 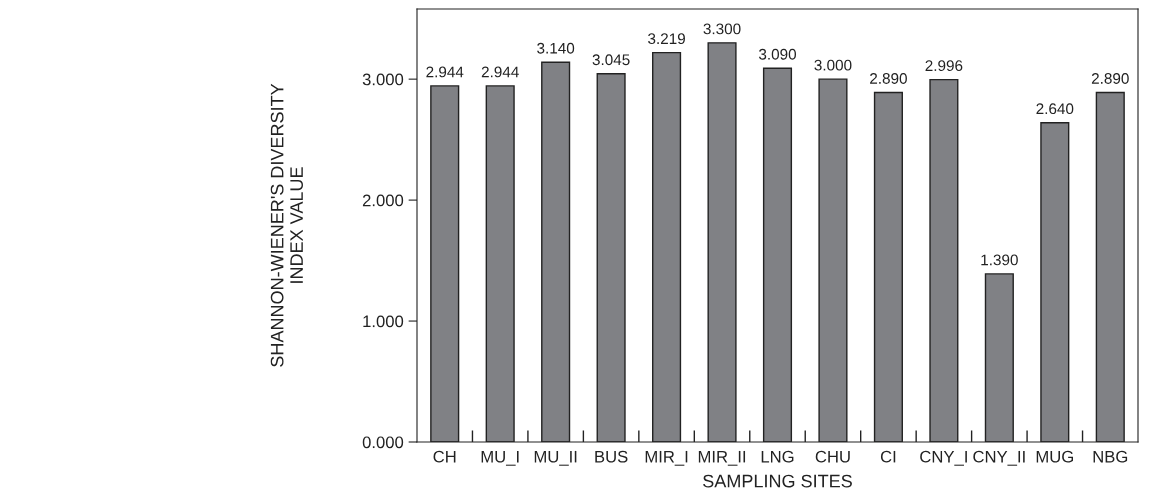 What do you see at coordinates (666, 458) in the screenshot?
I see `x-tick-label: MIR_I` at bounding box center [666, 458].